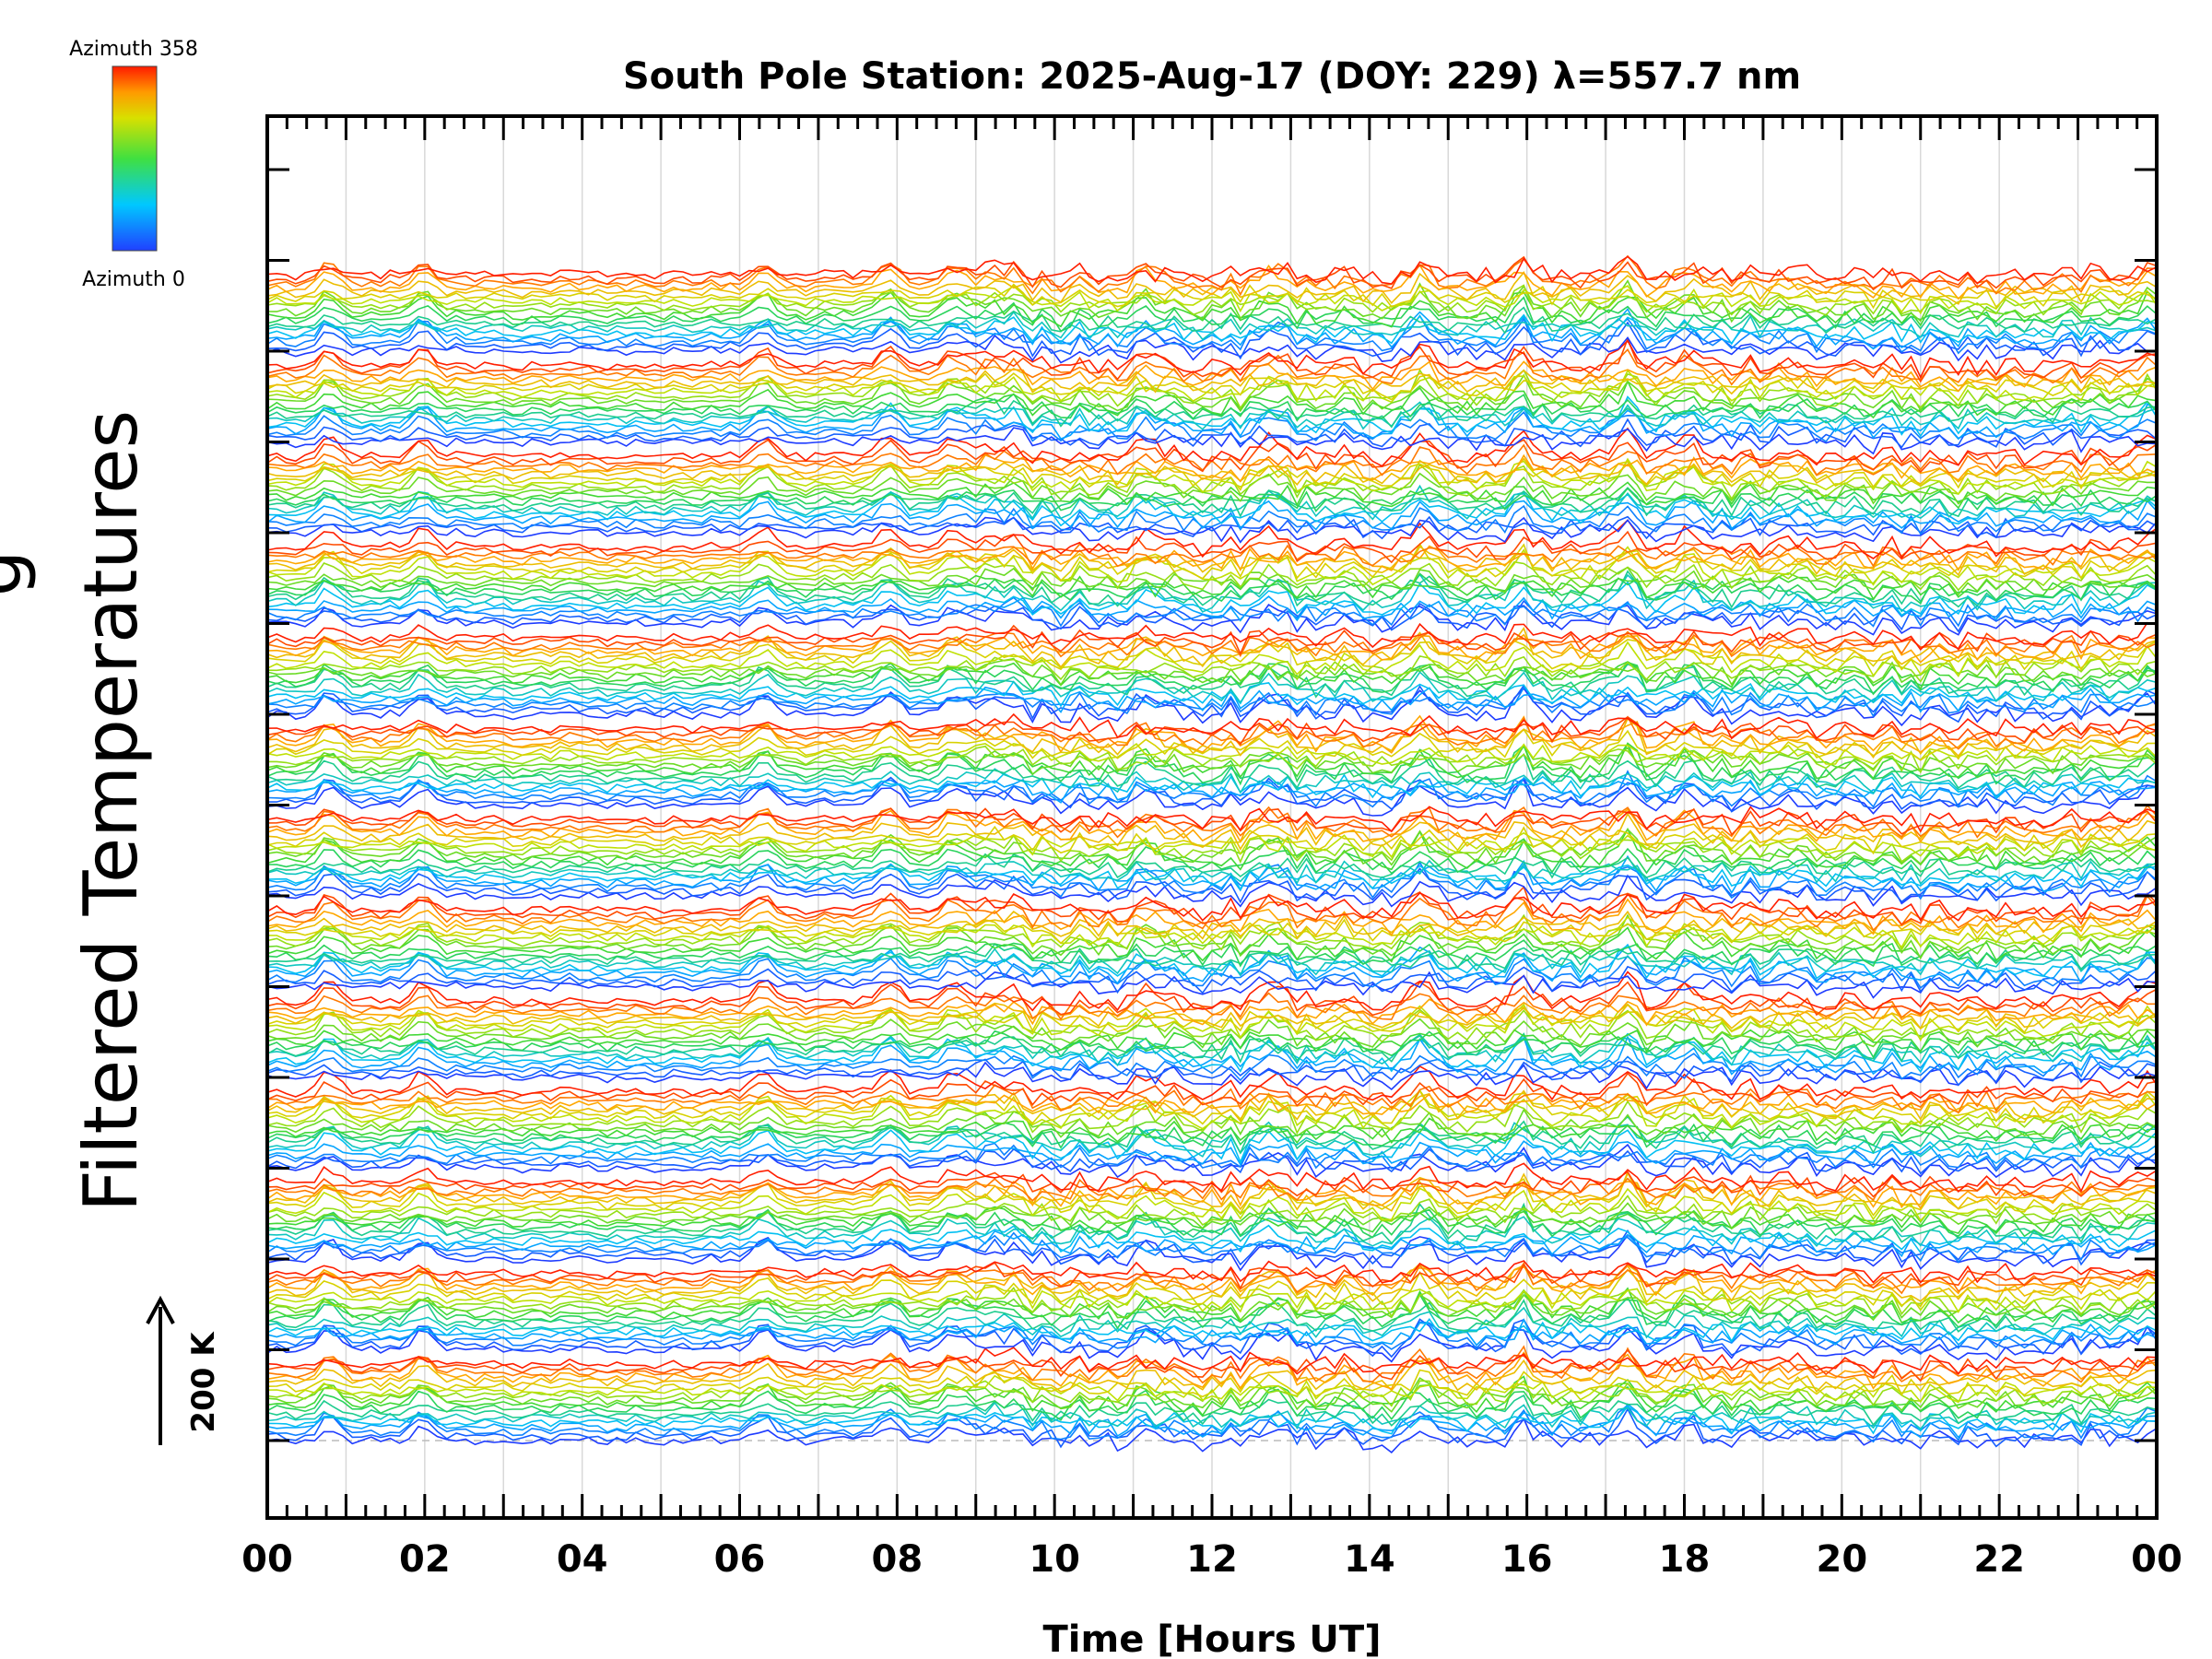 The width and height of the screenshot is (2212, 1659). What do you see at coordinates (425, 1559) in the screenshot?
I see `x-tick-label: 02` at bounding box center [425, 1559].